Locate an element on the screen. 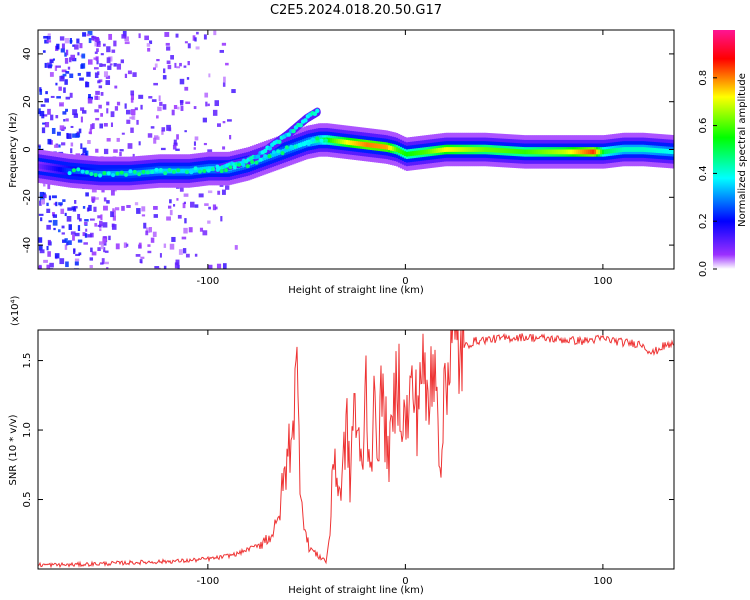 The height and width of the screenshot is (600, 750). x-tick-label: 0 is located at coordinates (405, 581).